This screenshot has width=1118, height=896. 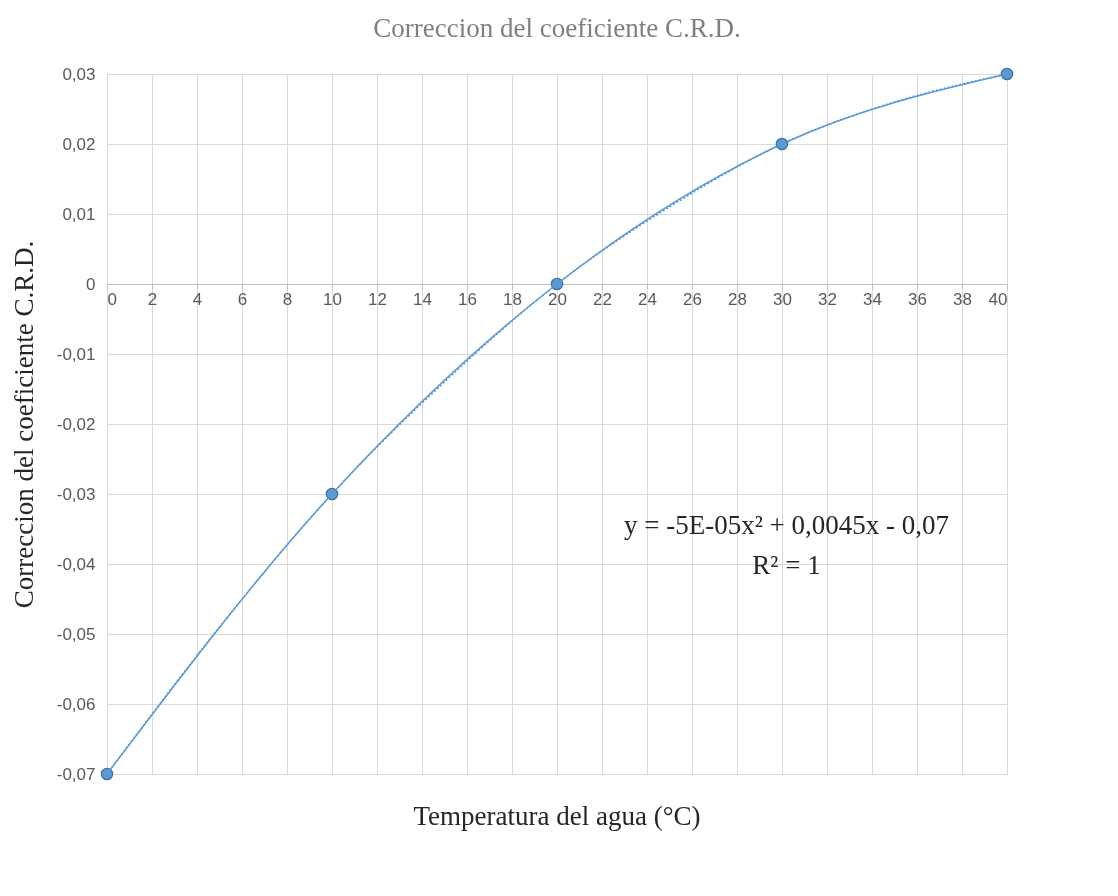 What do you see at coordinates (197, 299) in the screenshot?
I see `x-tick-label: 4` at bounding box center [197, 299].